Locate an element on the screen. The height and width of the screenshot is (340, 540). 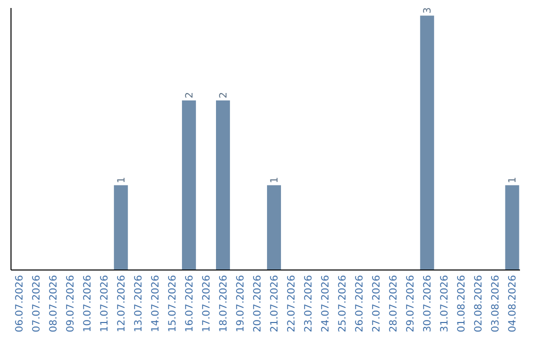
x-tick-label: 04.08.2026 is located at coordinates (513, 303).